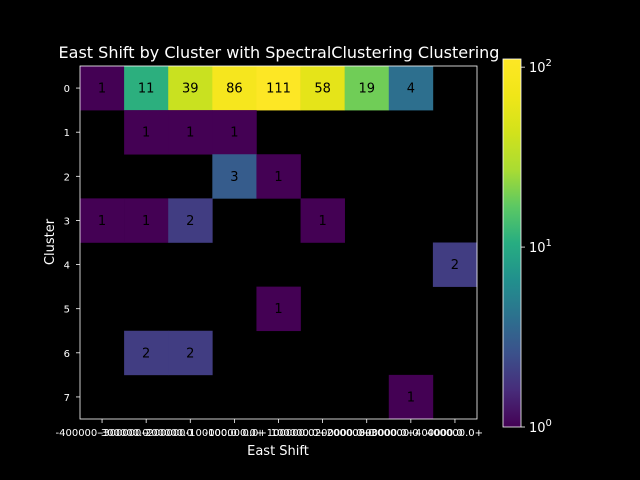 Image resolution: width=640 pixels, height=480 pixels. Describe the element at coordinates (540, 247) in the screenshot. I see `colorbar-tick-label: 10¹` at that location.